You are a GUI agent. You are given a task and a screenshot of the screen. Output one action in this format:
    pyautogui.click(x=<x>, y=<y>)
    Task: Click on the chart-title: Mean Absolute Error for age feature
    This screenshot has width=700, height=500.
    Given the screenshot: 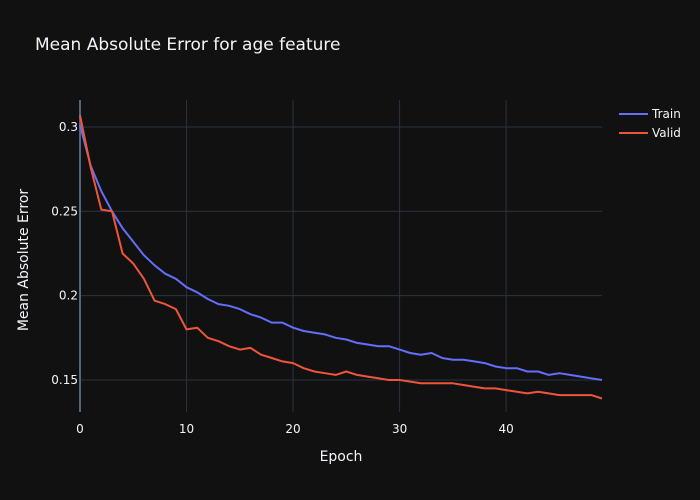 What is the action you would take?
    pyautogui.click(x=188, y=45)
    